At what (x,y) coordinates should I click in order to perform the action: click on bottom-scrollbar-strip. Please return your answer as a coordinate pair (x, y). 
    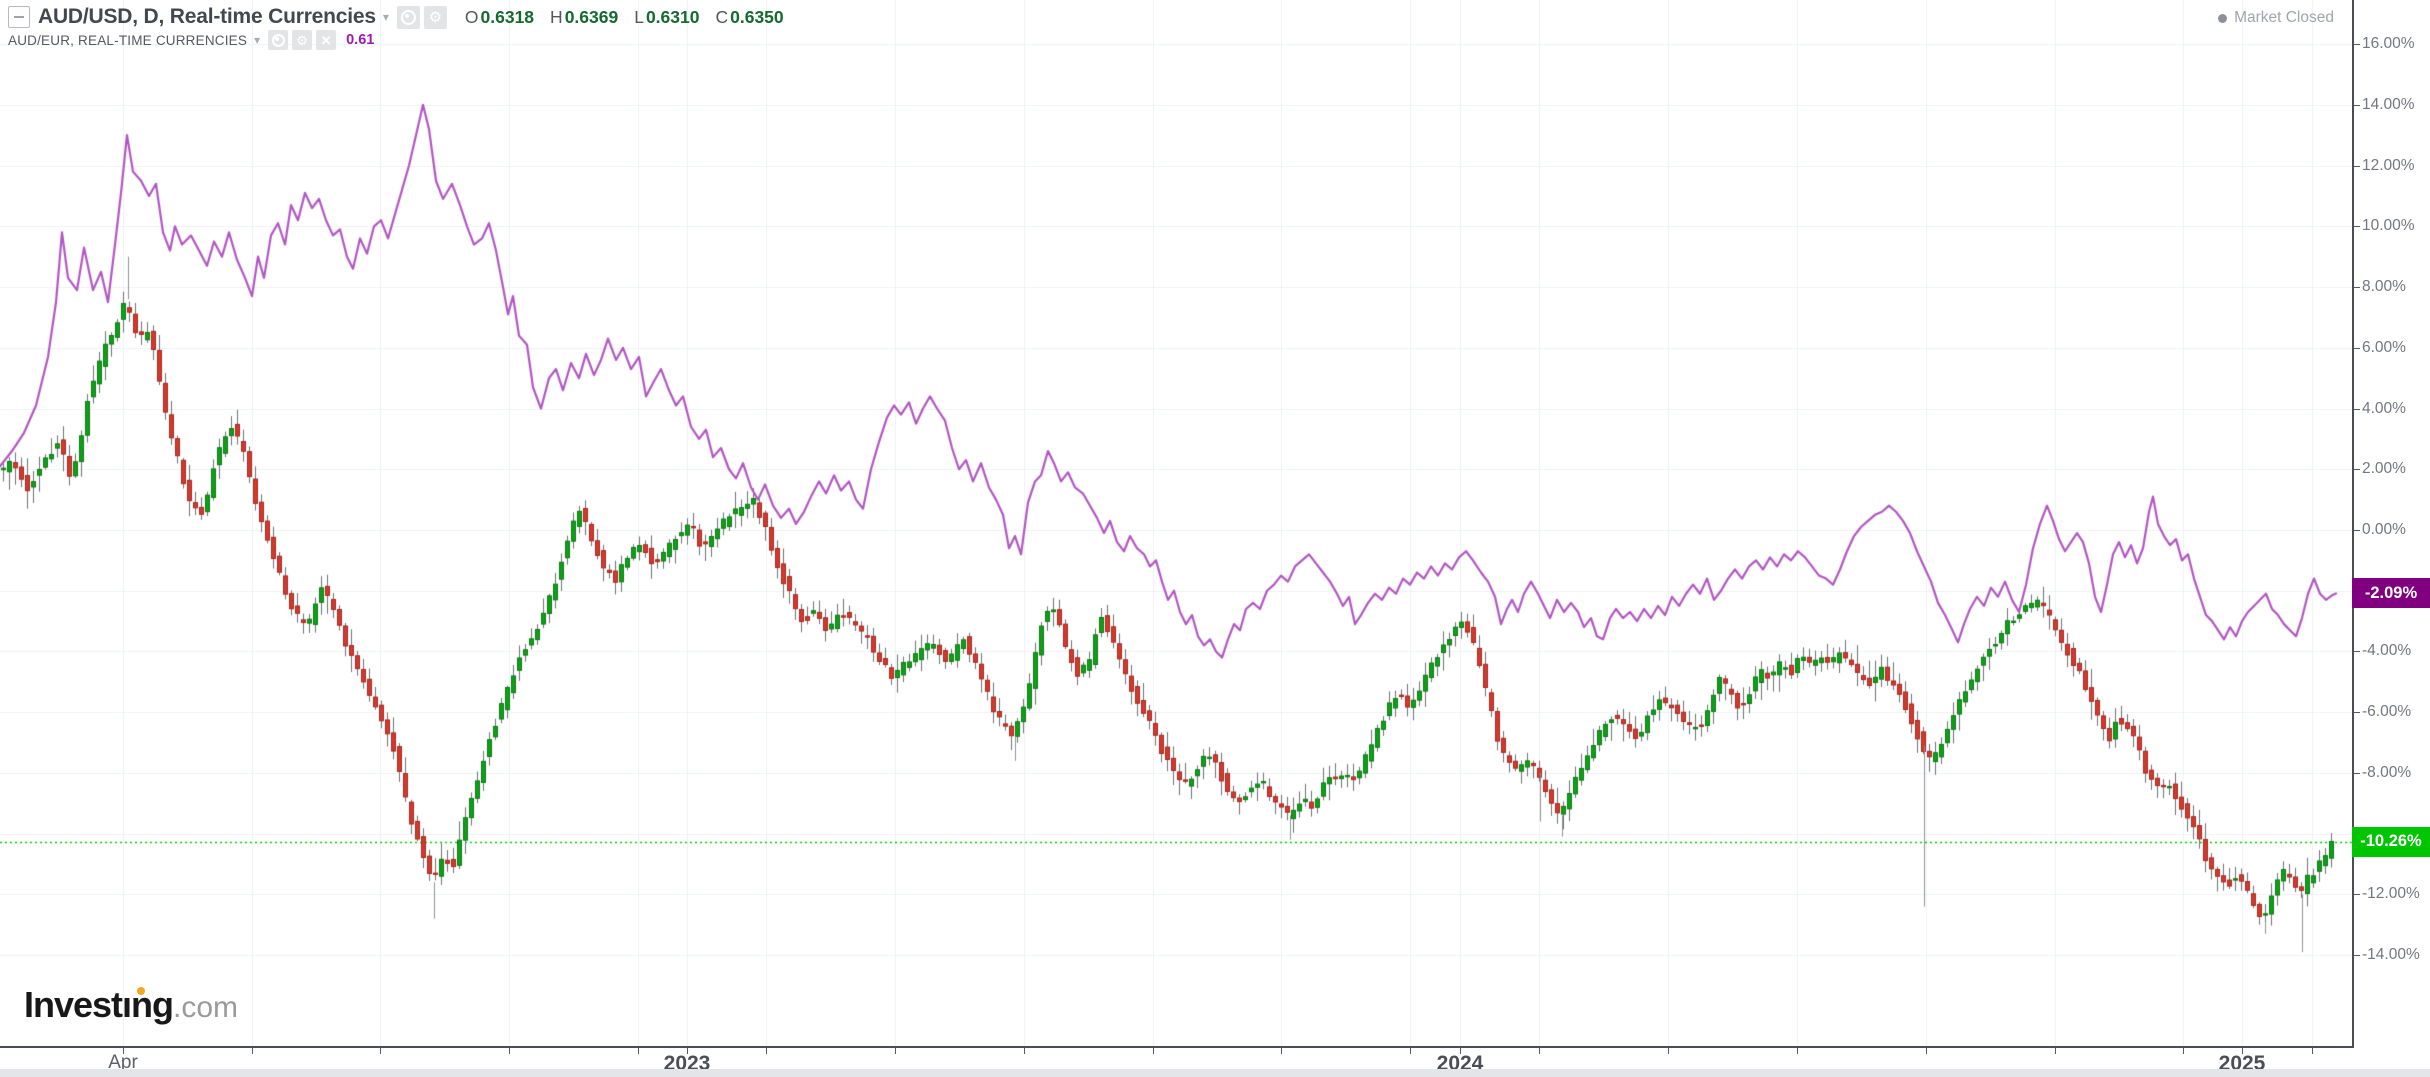
    Looking at the image, I should click on (1215, 1073).